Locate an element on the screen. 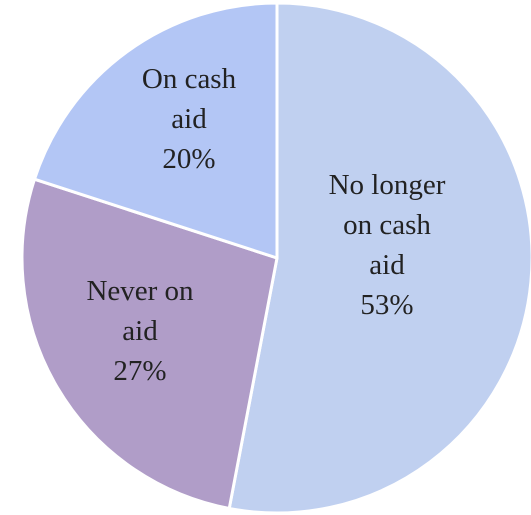  slice-label-line: 27% is located at coordinates (139, 371).